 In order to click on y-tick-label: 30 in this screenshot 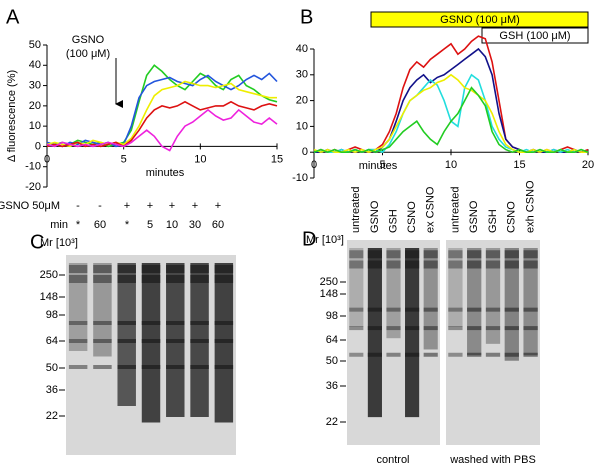, I will do `click(35, 85)`.